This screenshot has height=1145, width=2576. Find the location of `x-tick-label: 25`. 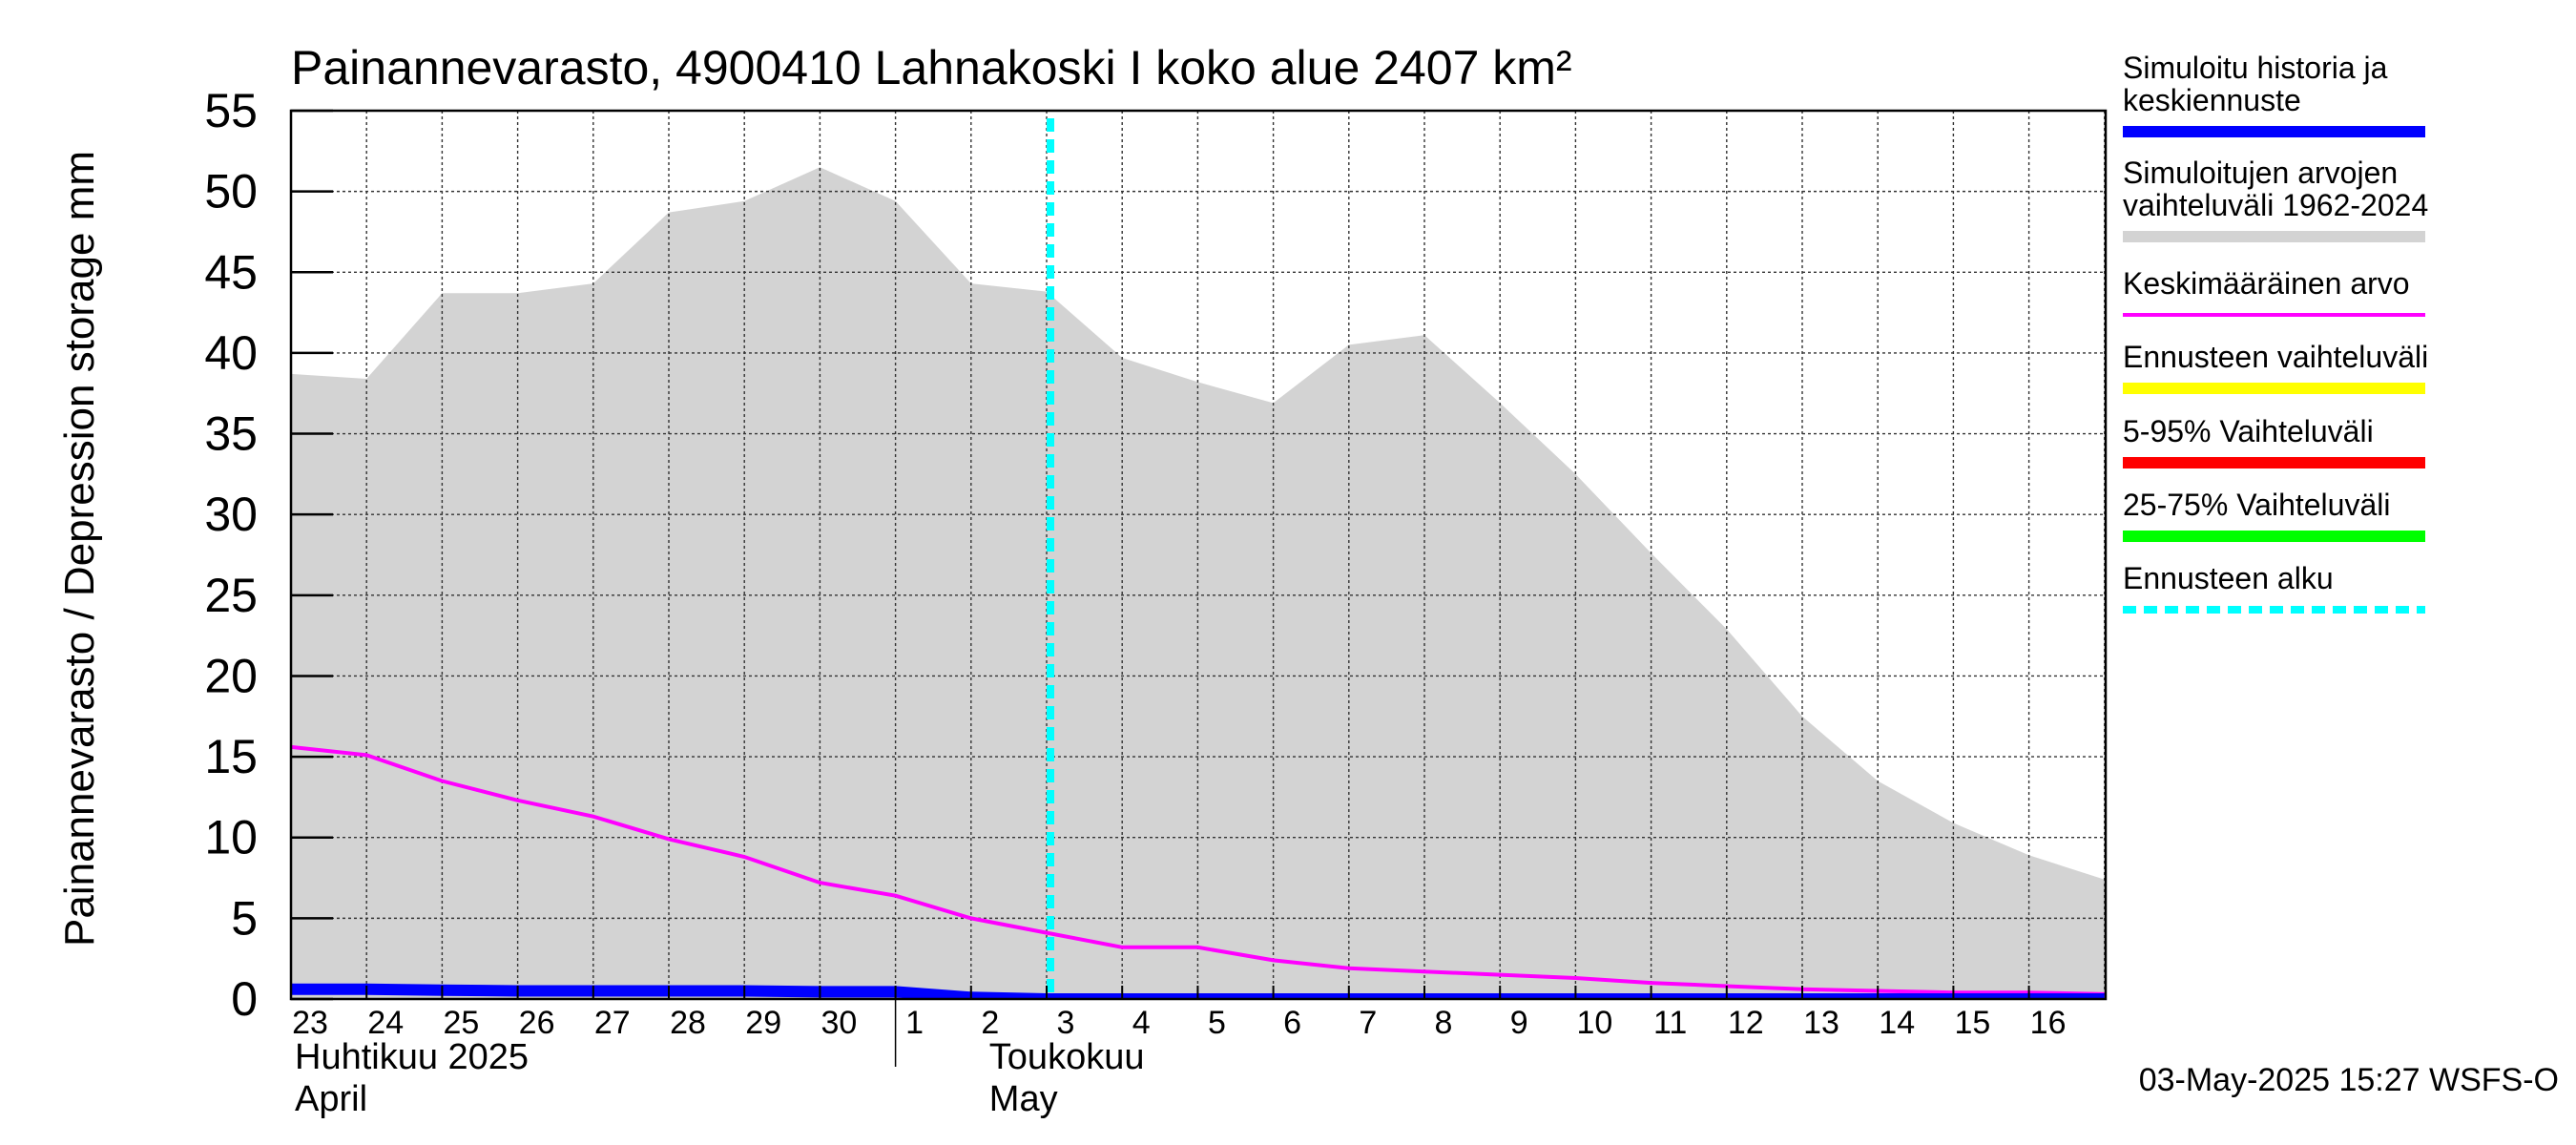

x-tick-label: 25 is located at coordinates (461, 1023).